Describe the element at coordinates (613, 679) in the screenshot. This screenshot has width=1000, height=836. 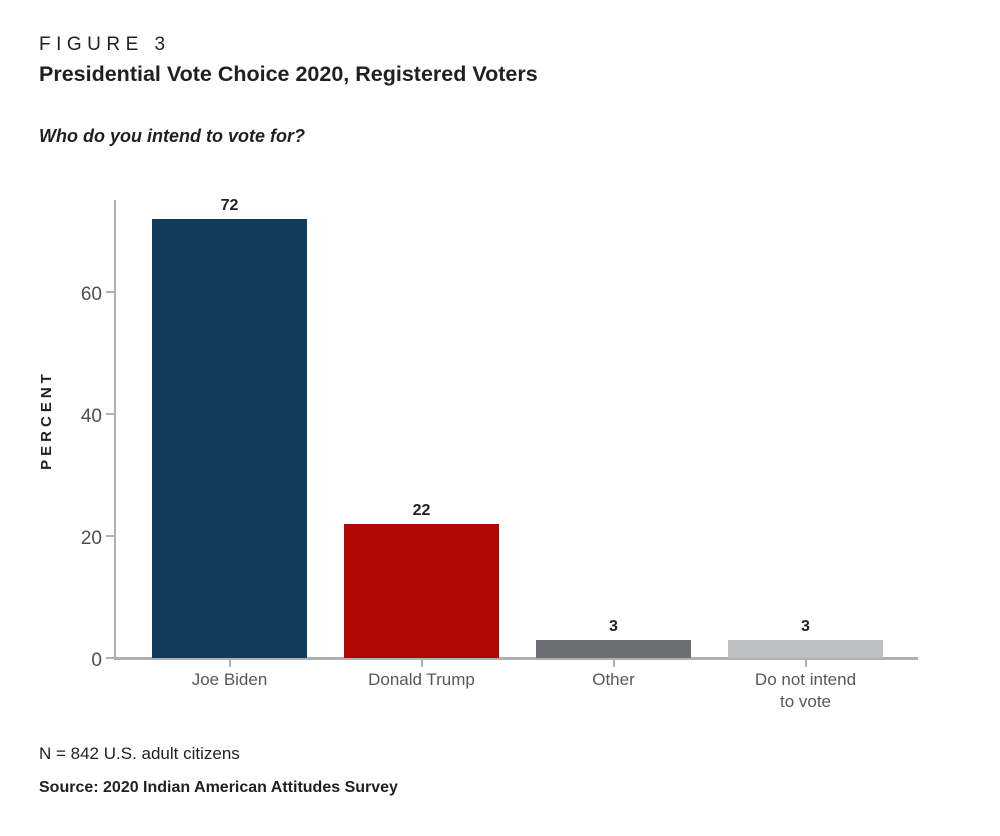
I see `x-tick-label-other: Other` at that location.